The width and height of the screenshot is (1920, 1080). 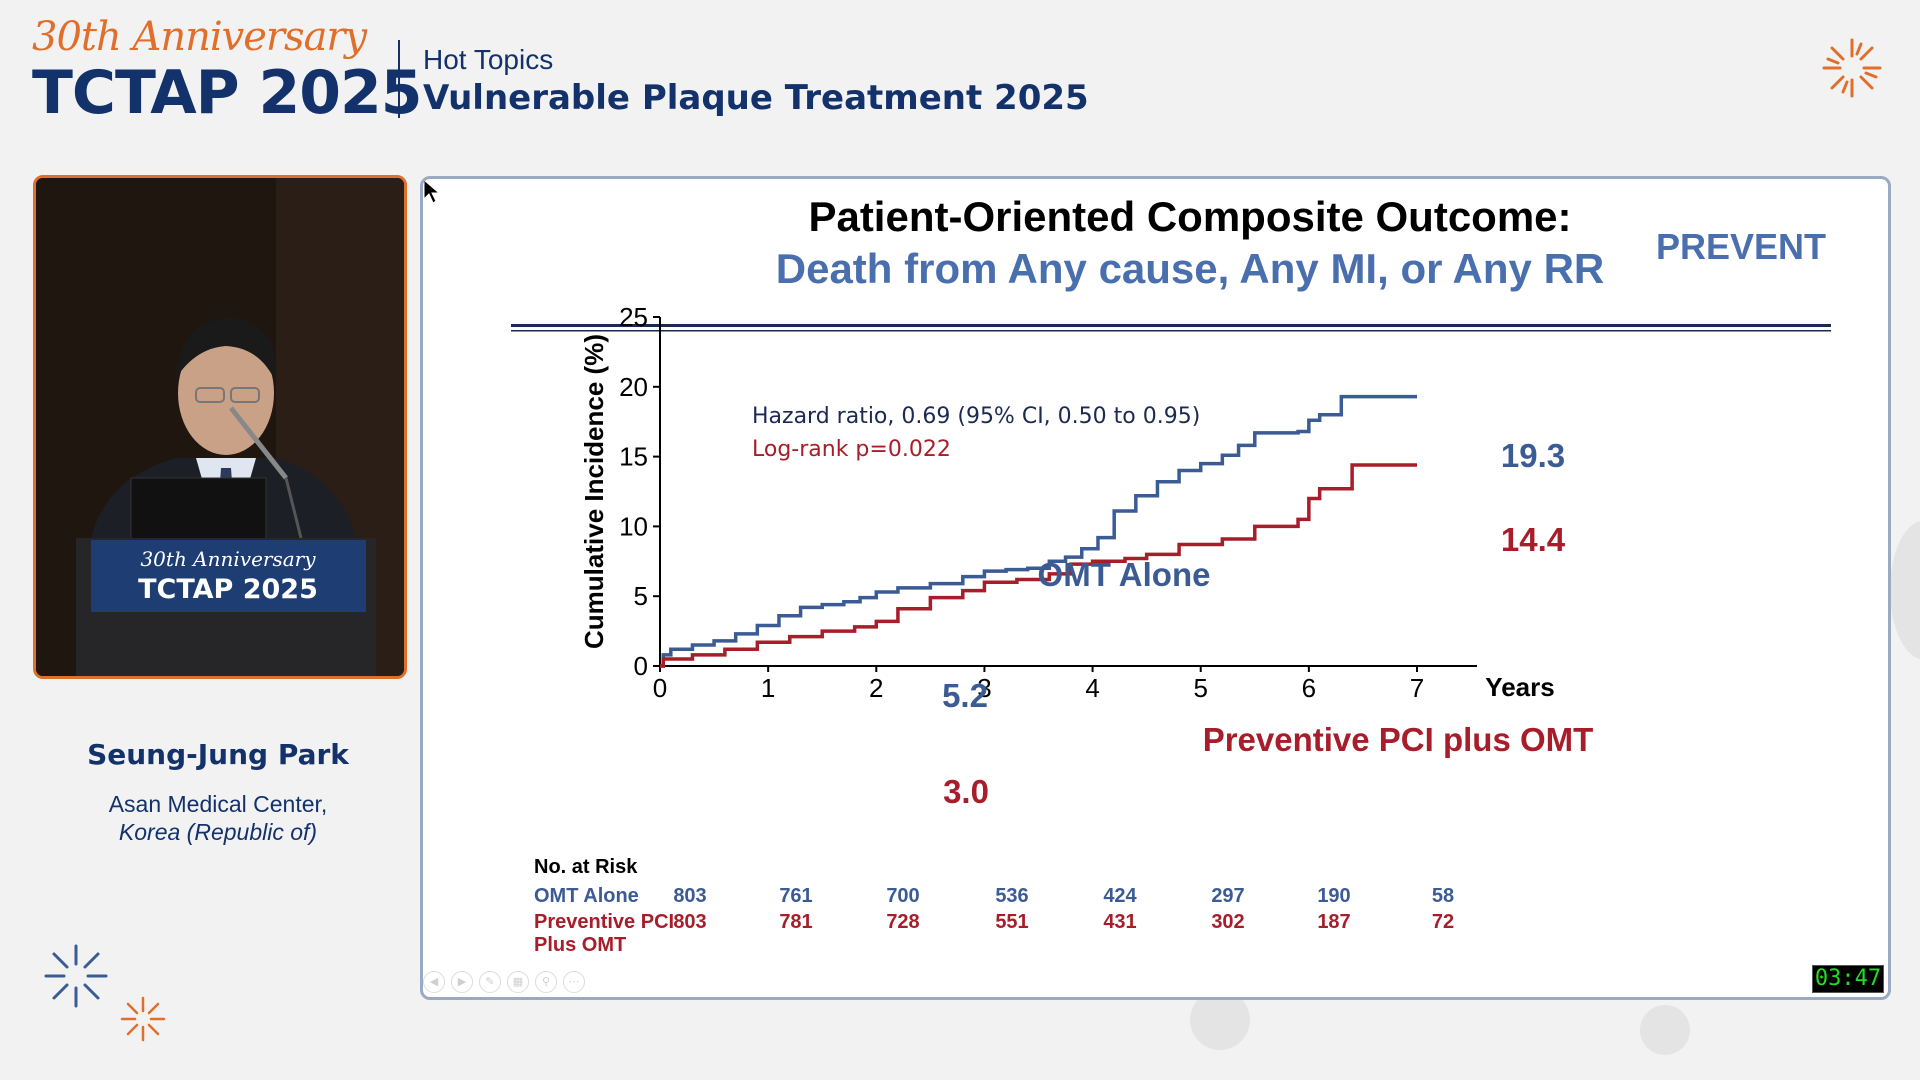 What do you see at coordinates (1227, 922) in the screenshot?
I see `risk-pci-value: 302` at bounding box center [1227, 922].